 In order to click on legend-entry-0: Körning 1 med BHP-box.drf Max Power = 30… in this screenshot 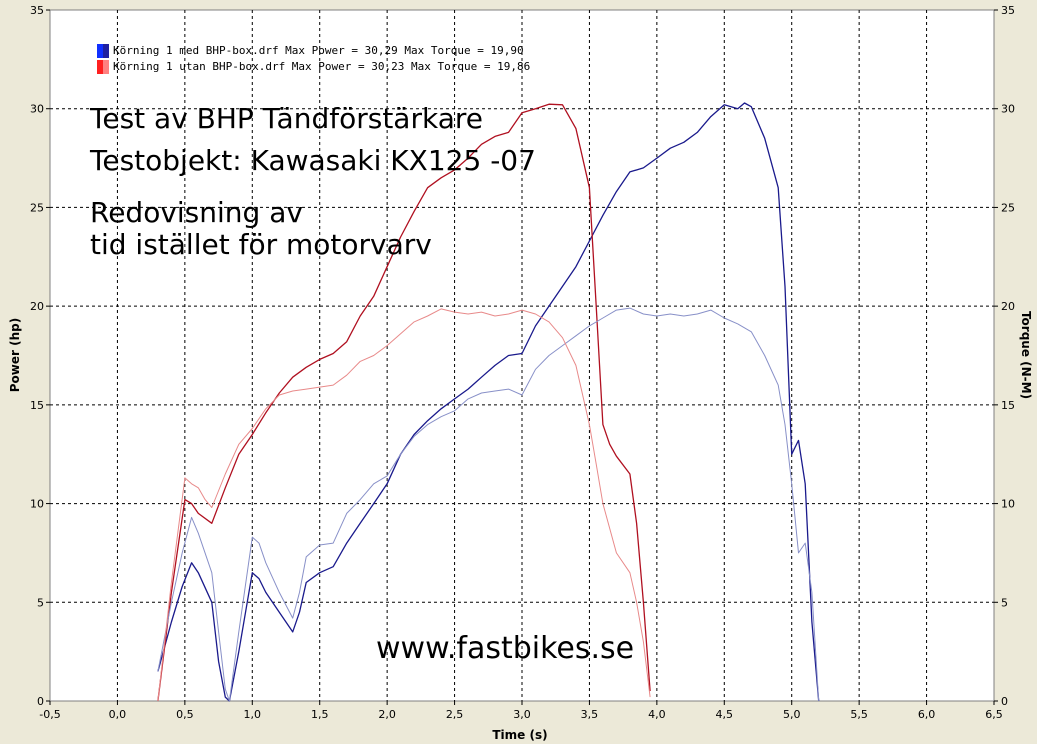, I will do `click(318, 50)`.